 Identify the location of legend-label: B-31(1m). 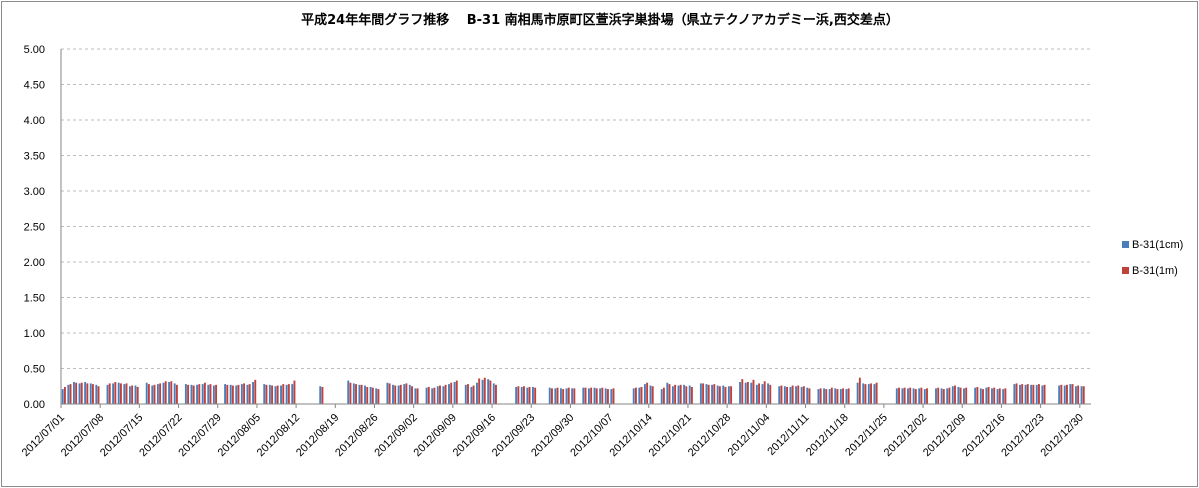
(1155, 271).